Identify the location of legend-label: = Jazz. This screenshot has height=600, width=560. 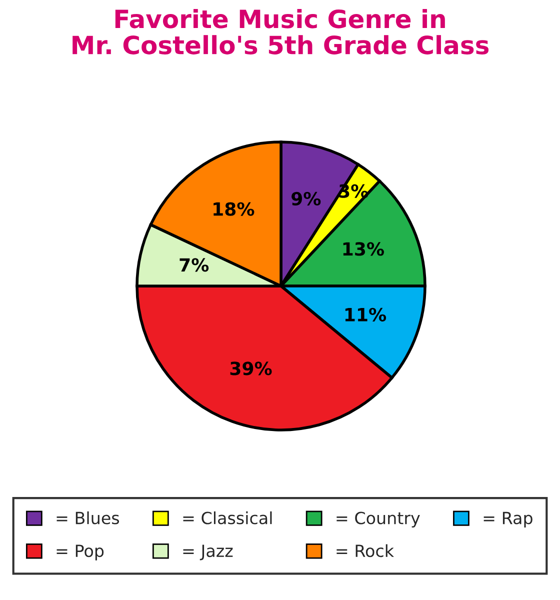
(208, 552).